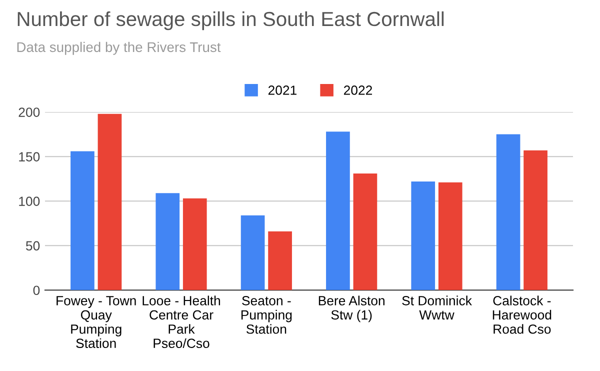  What do you see at coordinates (181, 322) in the screenshot?
I see `x-tick-label: Looe - Health Centre Car Park Pseo/Cso` at bounding box center [181, 322].